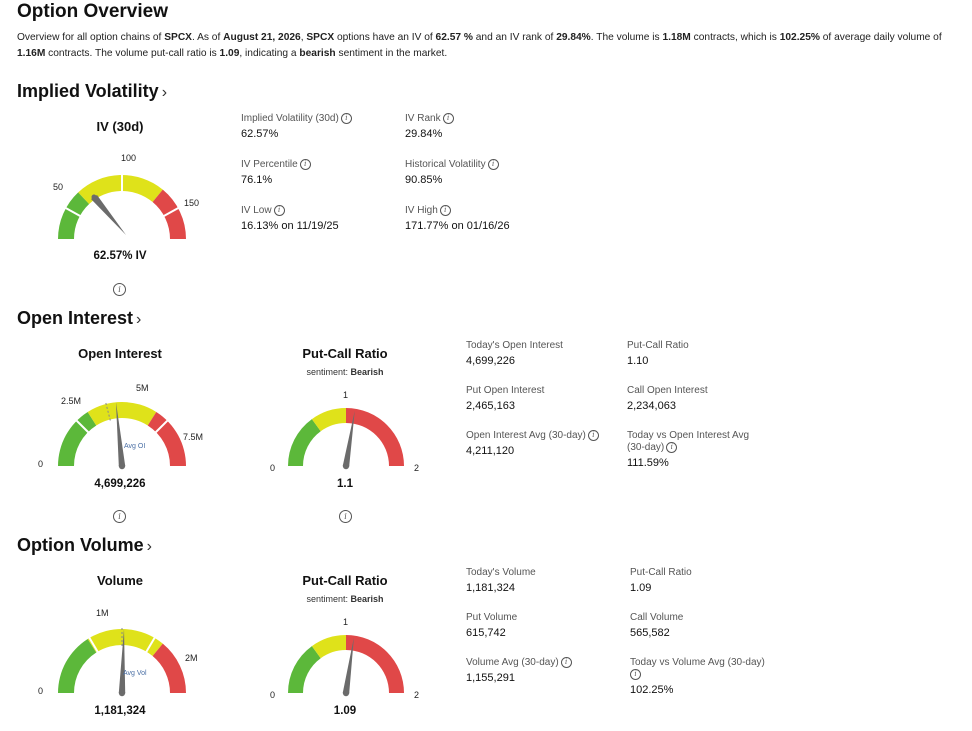 The image size is (972, 731). Describe the element at coordinates (424, 134) in the screenshot. I see `stat-value: 29.84%` at that location.